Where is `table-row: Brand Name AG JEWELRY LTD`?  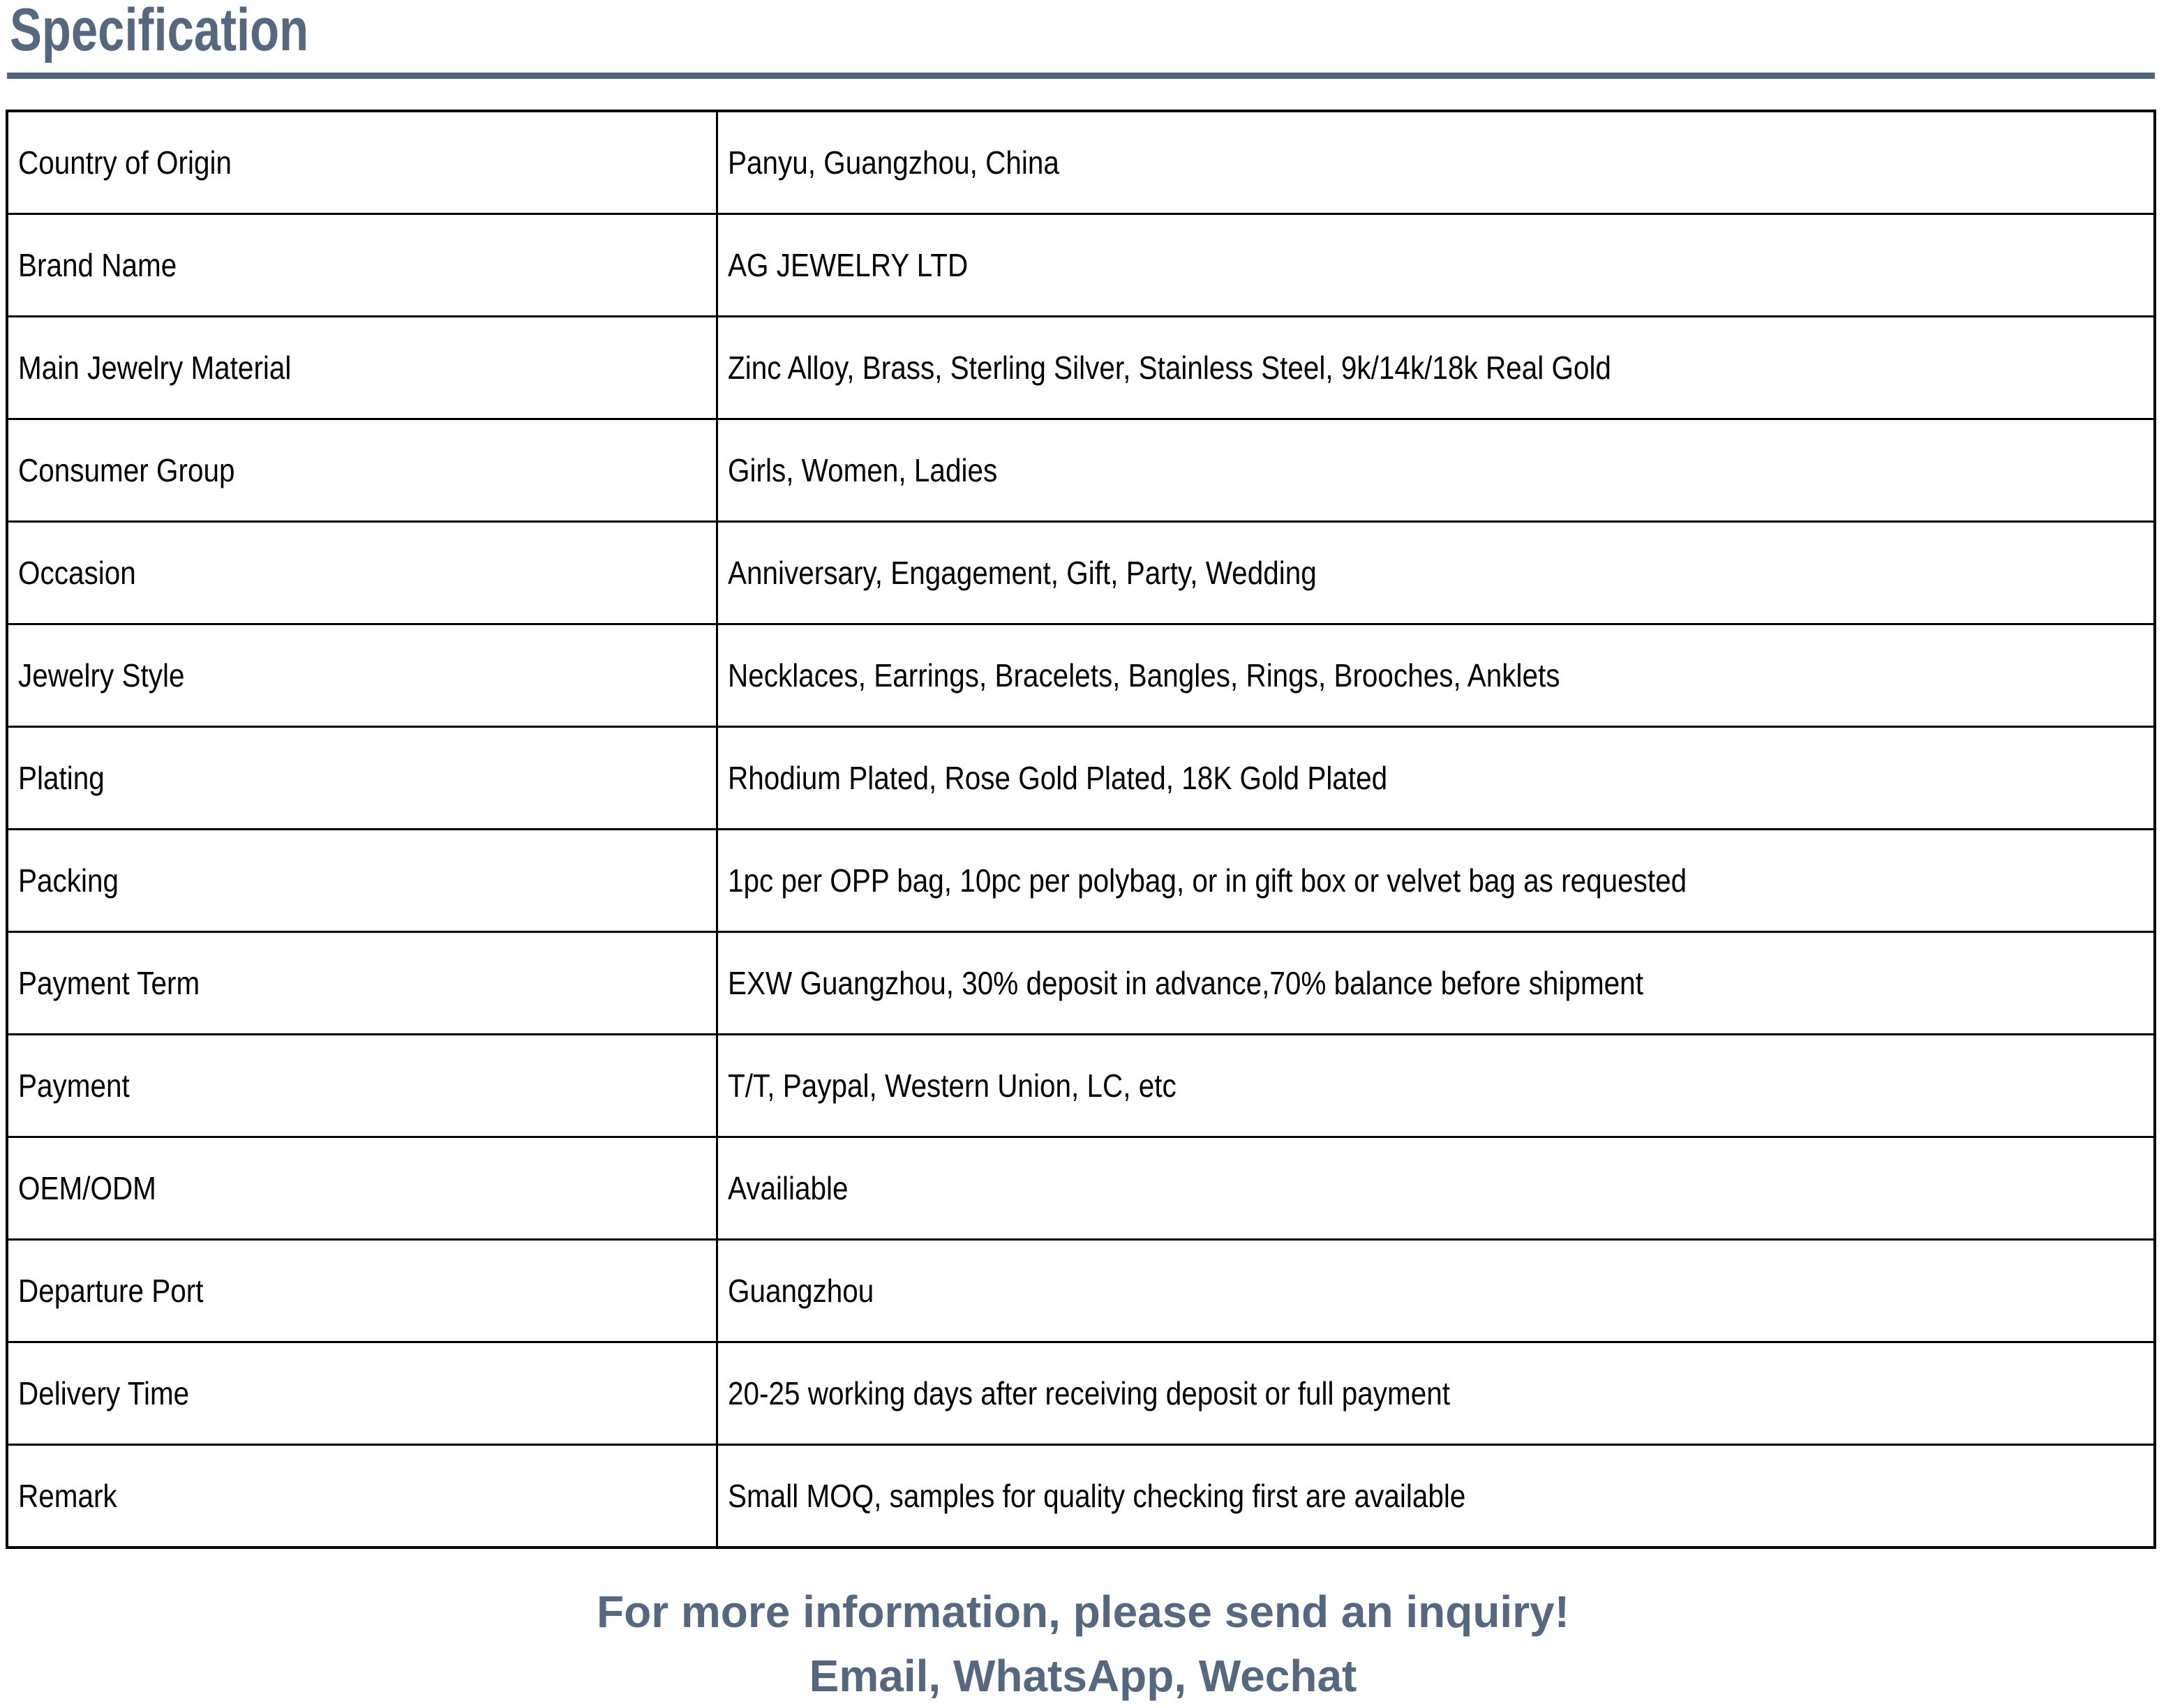 table-row: Brand Name AG JEWELRY LTD is located at coordinates (1081, 265).